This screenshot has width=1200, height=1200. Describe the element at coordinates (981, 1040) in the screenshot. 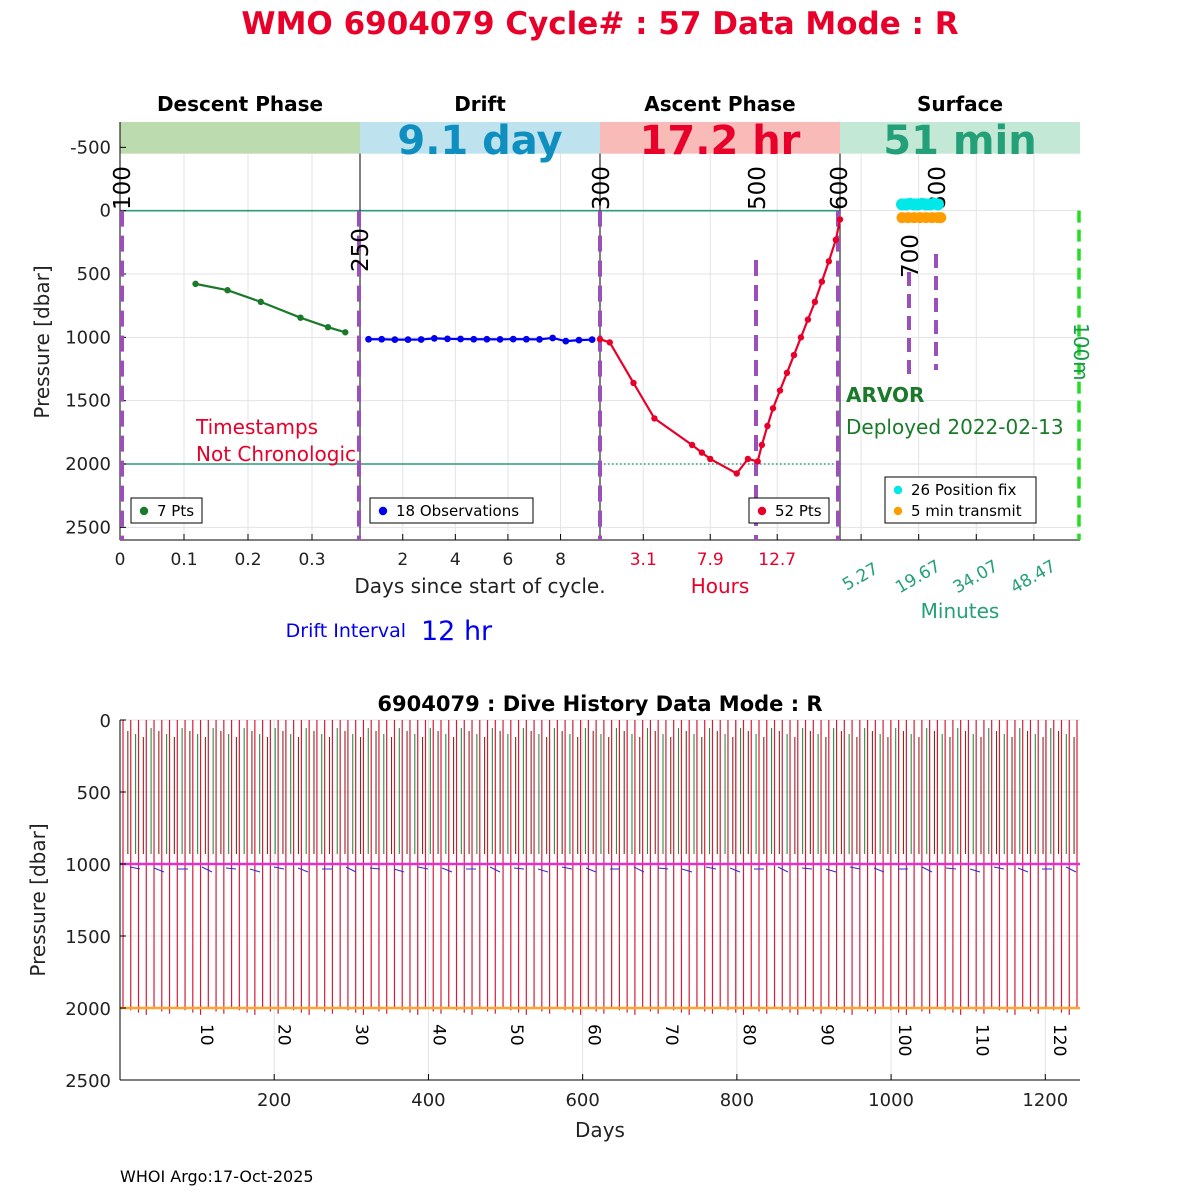

I see `cycle-number-label: 110` at that location.